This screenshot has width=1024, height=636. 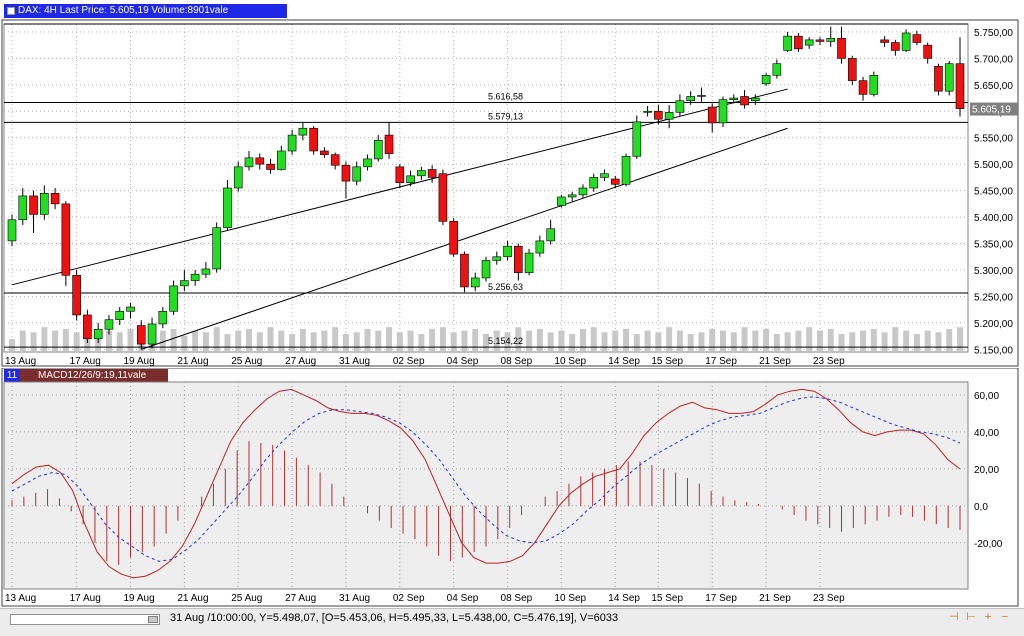 What do you see at coordinates (829, 598) in the screenshot?
I see `macd-x-tick-label: 23 Sep` at bounding box center [829, 598].